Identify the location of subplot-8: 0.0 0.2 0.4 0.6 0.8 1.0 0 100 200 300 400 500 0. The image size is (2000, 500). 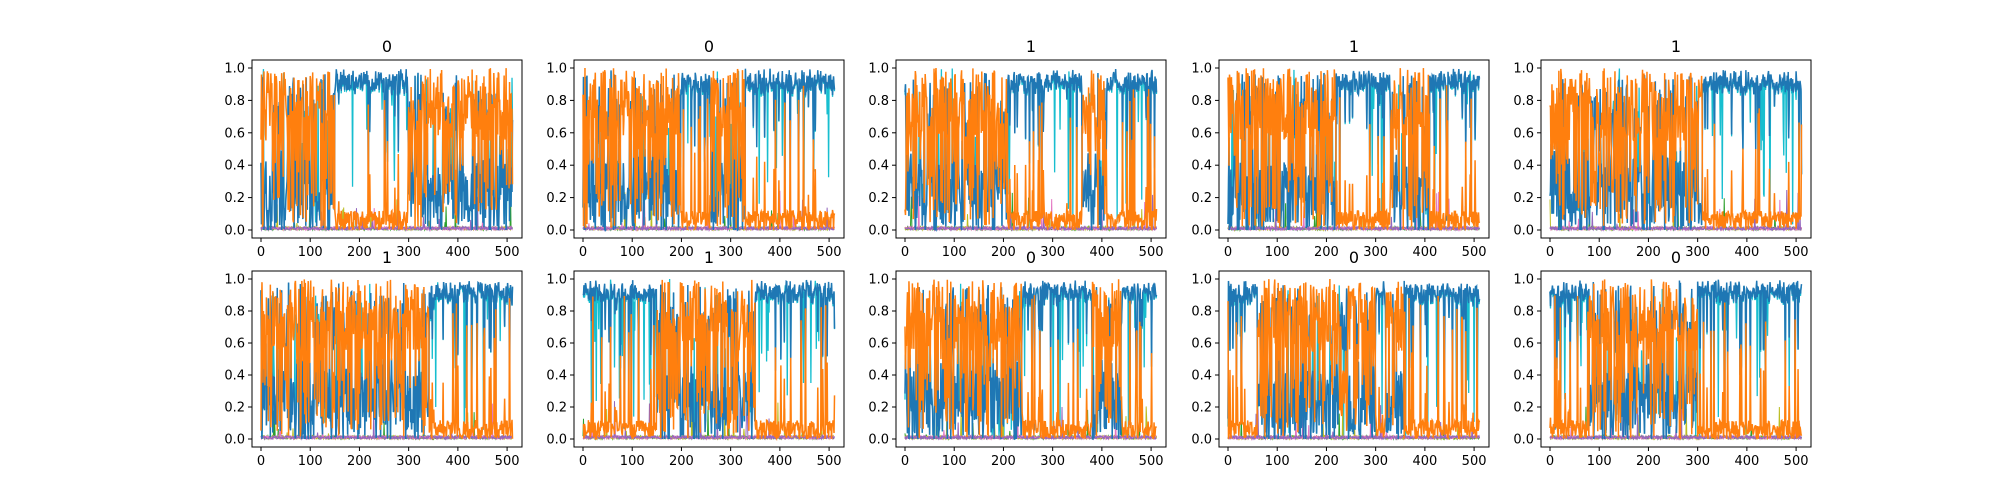
(1340, 358).